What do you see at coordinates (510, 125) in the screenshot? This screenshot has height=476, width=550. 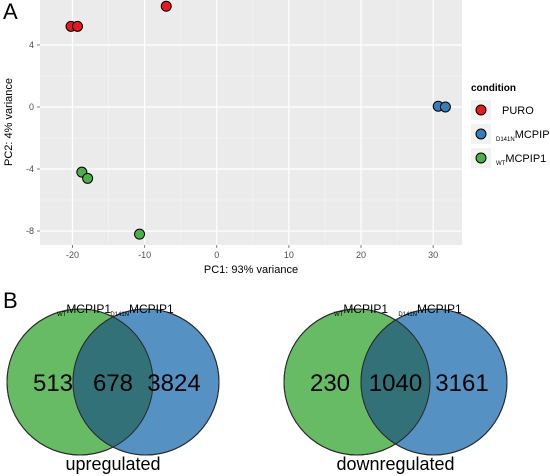 I see `legend: condition PUROD141NMCPIP1WTMCPIP1` at bounding box center [510, 125].